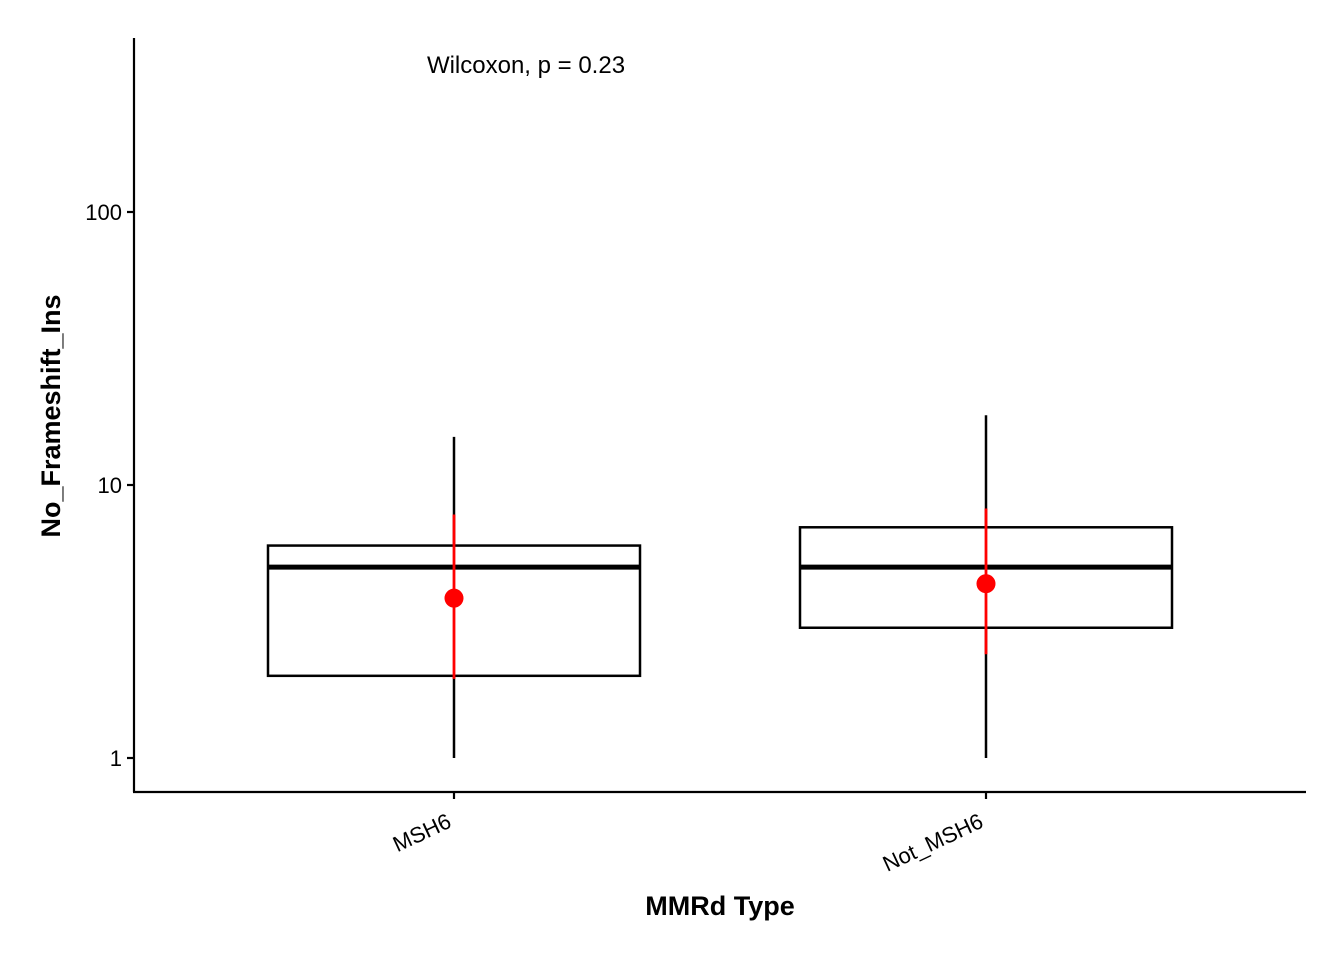 Image resolution: width=1344 pixels, height=960 pixels. Describe the element at coordinates (51, 415) in the screenshot. I see `y-axis-title: No_Frameshift_Ins` at that location.